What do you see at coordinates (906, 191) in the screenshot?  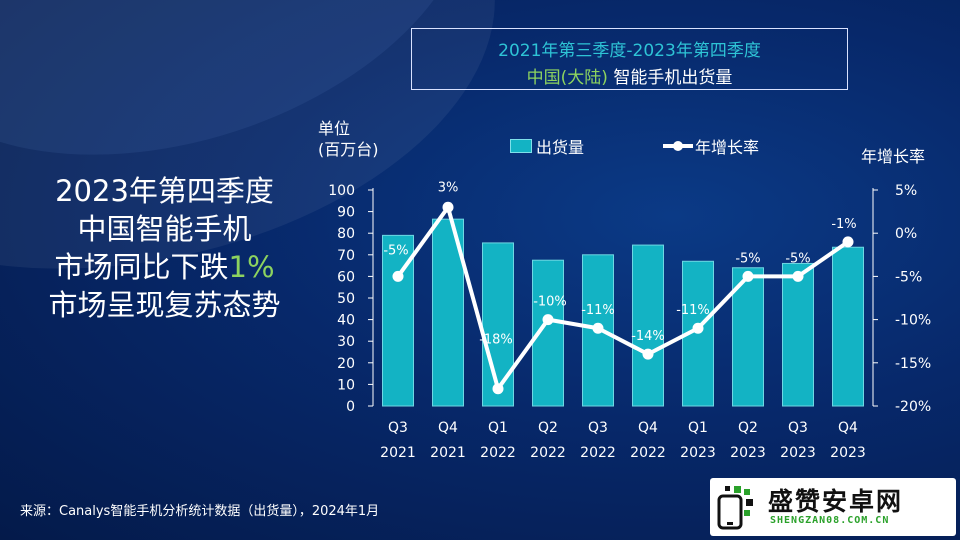 I see `right-axis-tick-label: 5%` at bounding box center [906, 191].